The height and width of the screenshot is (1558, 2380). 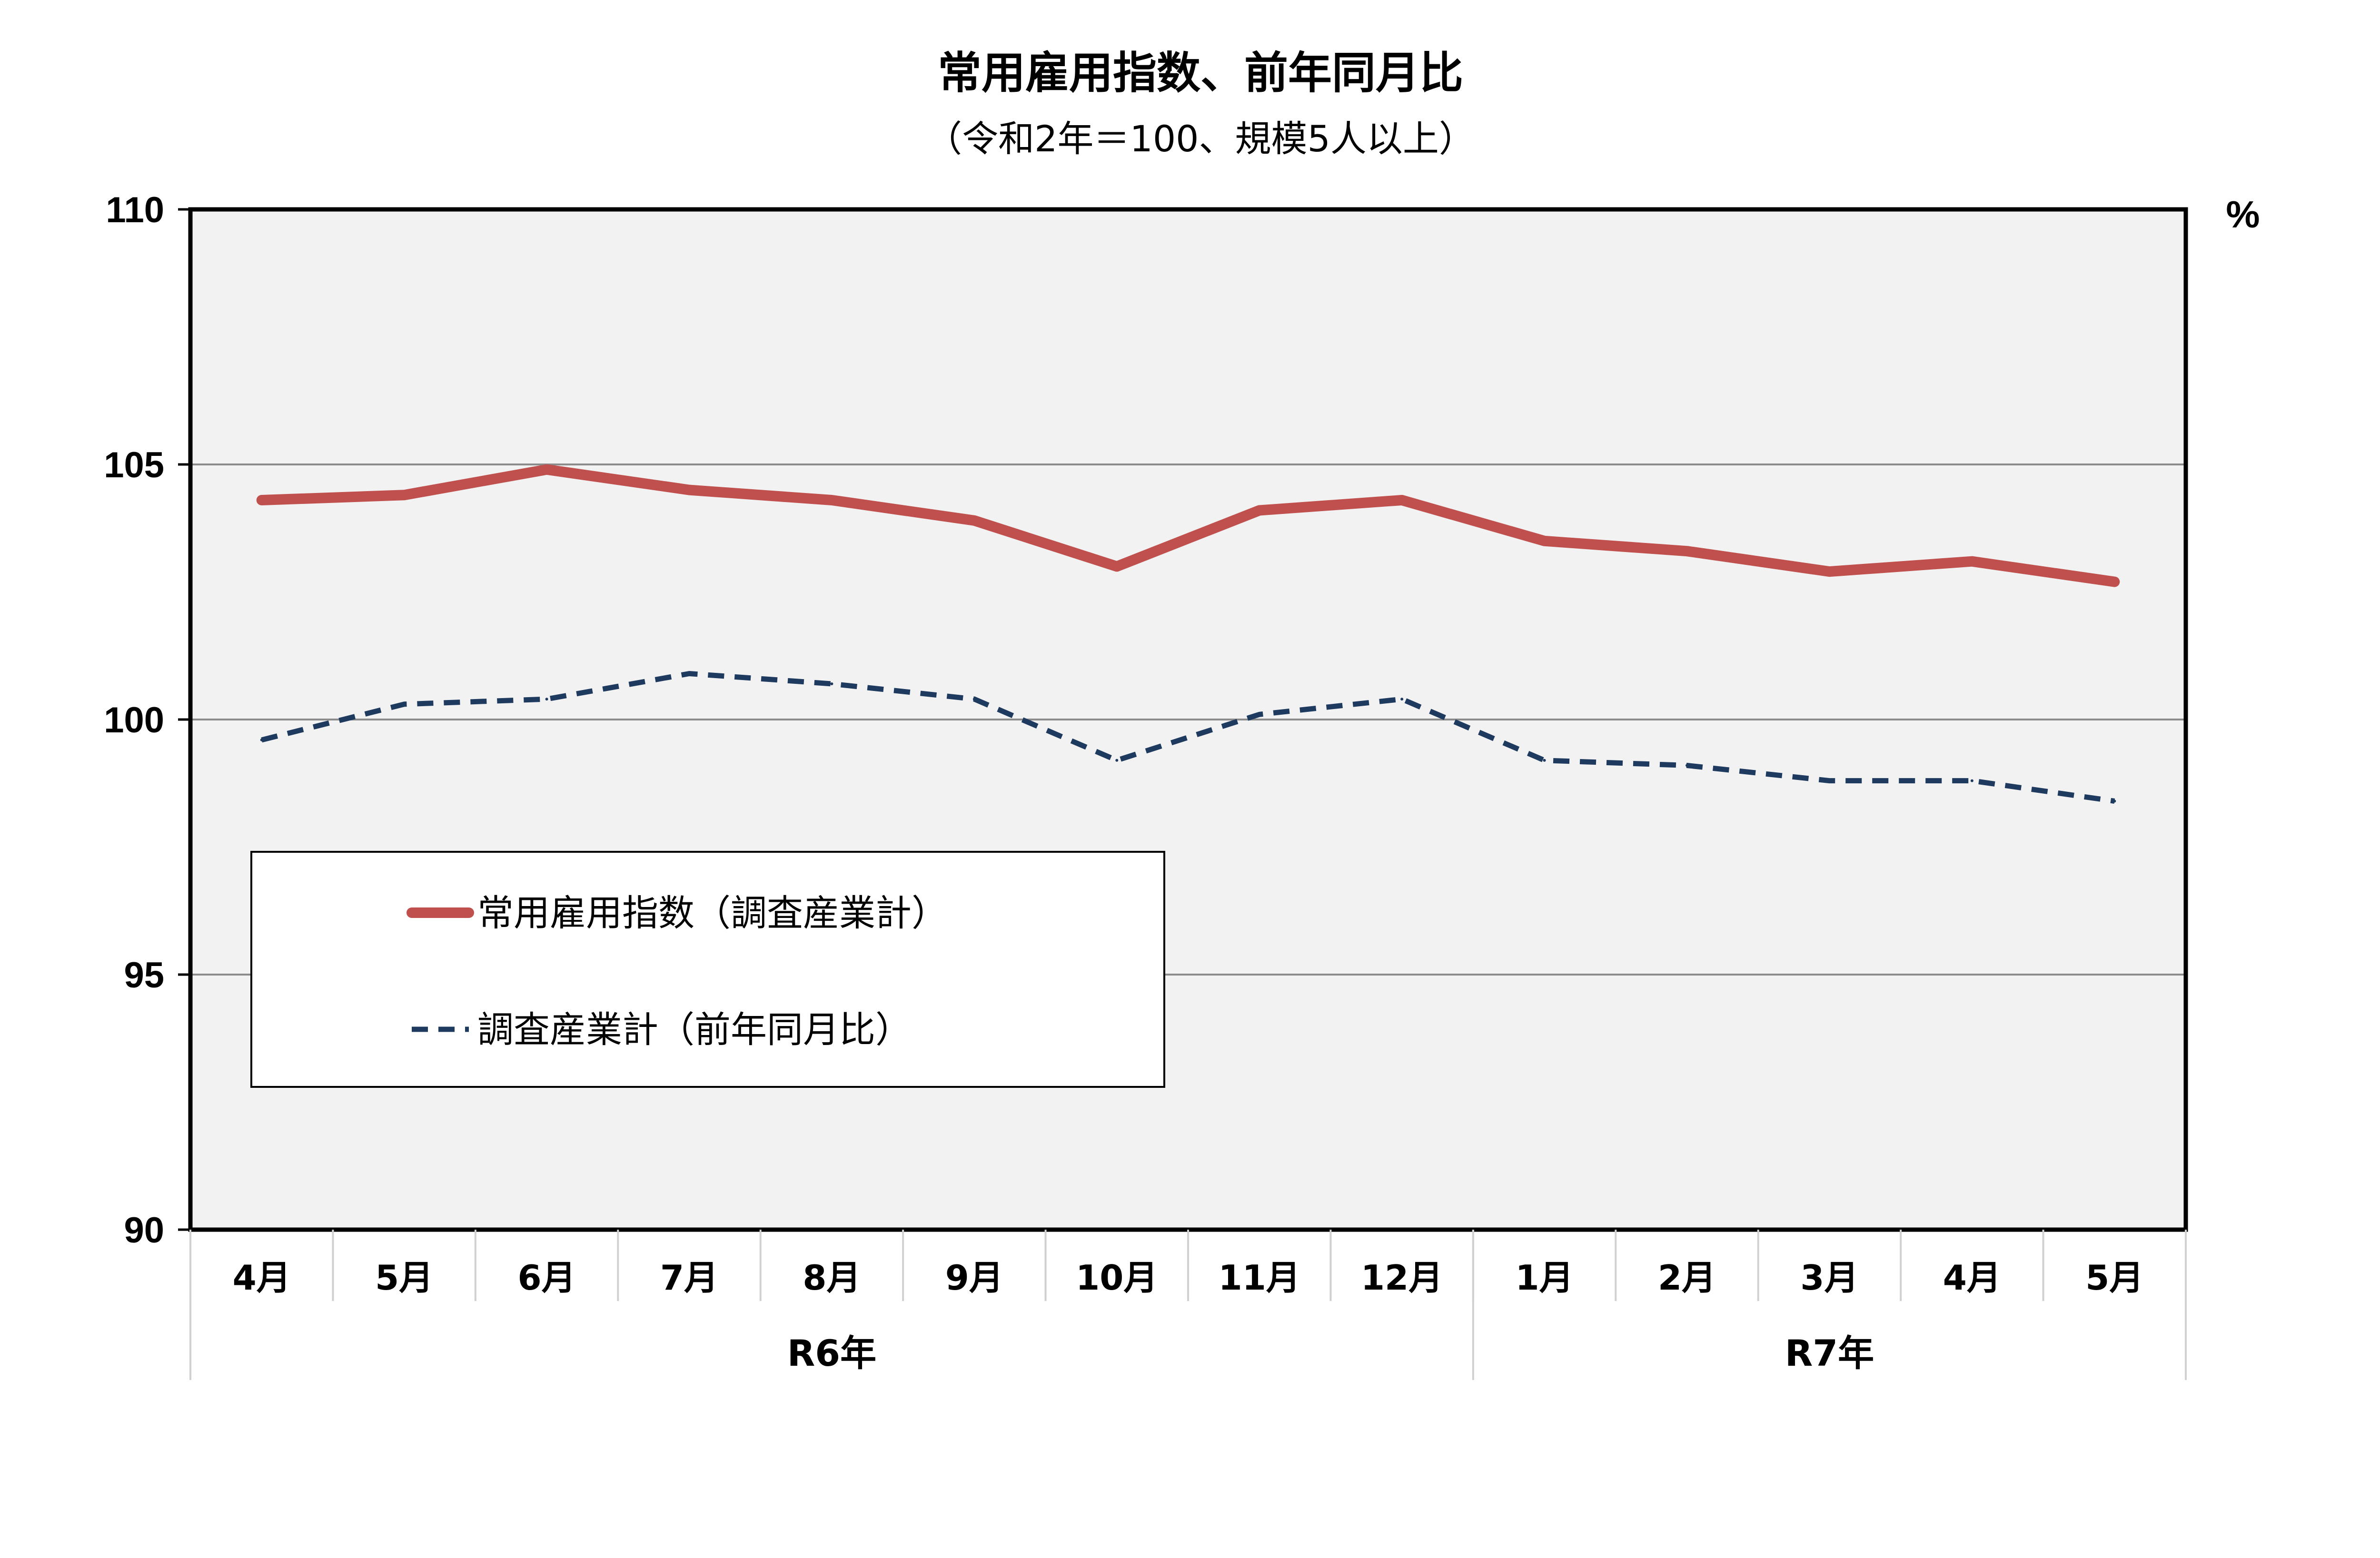 I want to click on legend-label-index: 常用雇用指数（調査産業計）, so click(x=712, y=913).